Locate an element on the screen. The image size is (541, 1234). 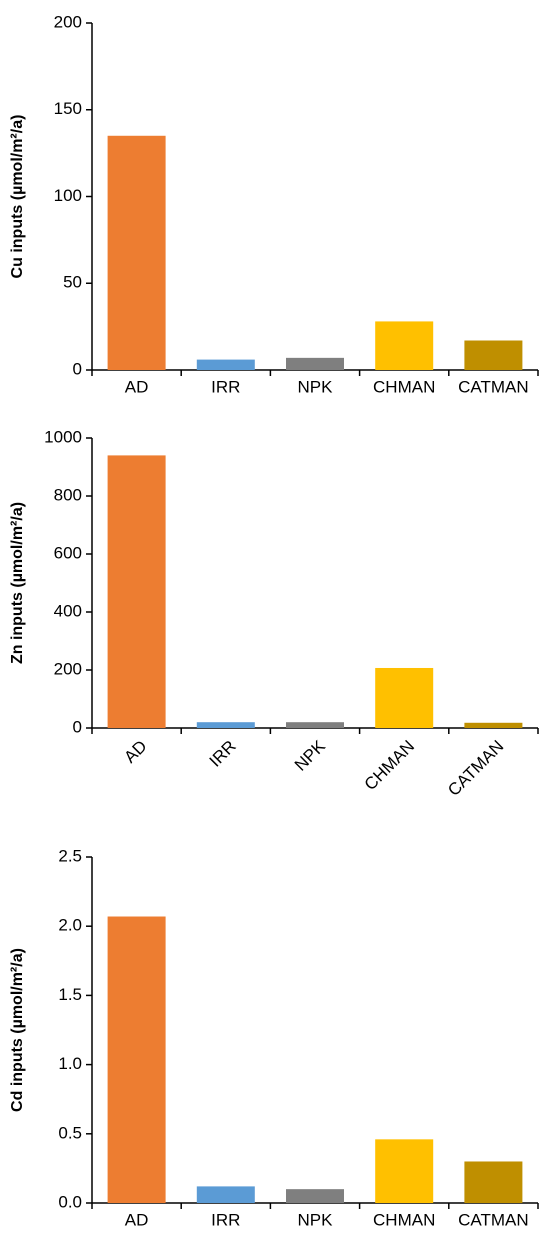
y-tick-label: 1.0 is located at coordinates (70, 1063).